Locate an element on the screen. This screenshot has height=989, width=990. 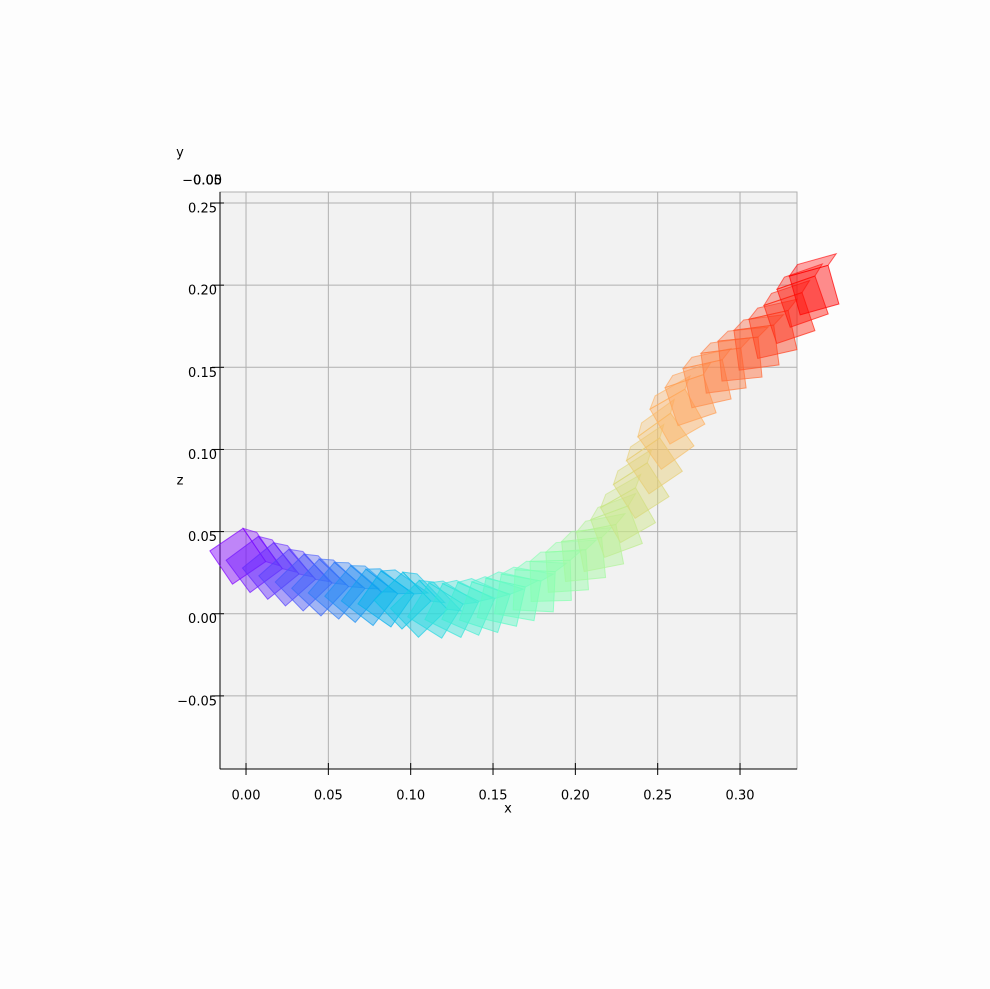
x-tick-label: 0.30 is located at coordinates (740, 796).